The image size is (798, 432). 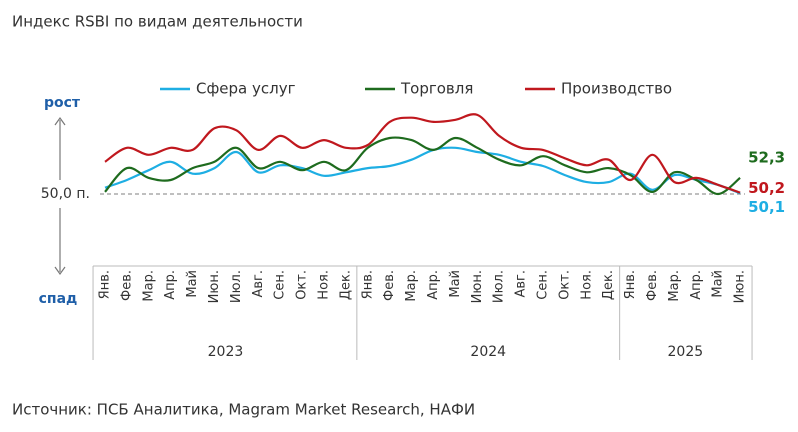 What do you see at coordinates (226, 352) in the screenshot?
I see `year-label: 2023` at bounding box center [226, 352].